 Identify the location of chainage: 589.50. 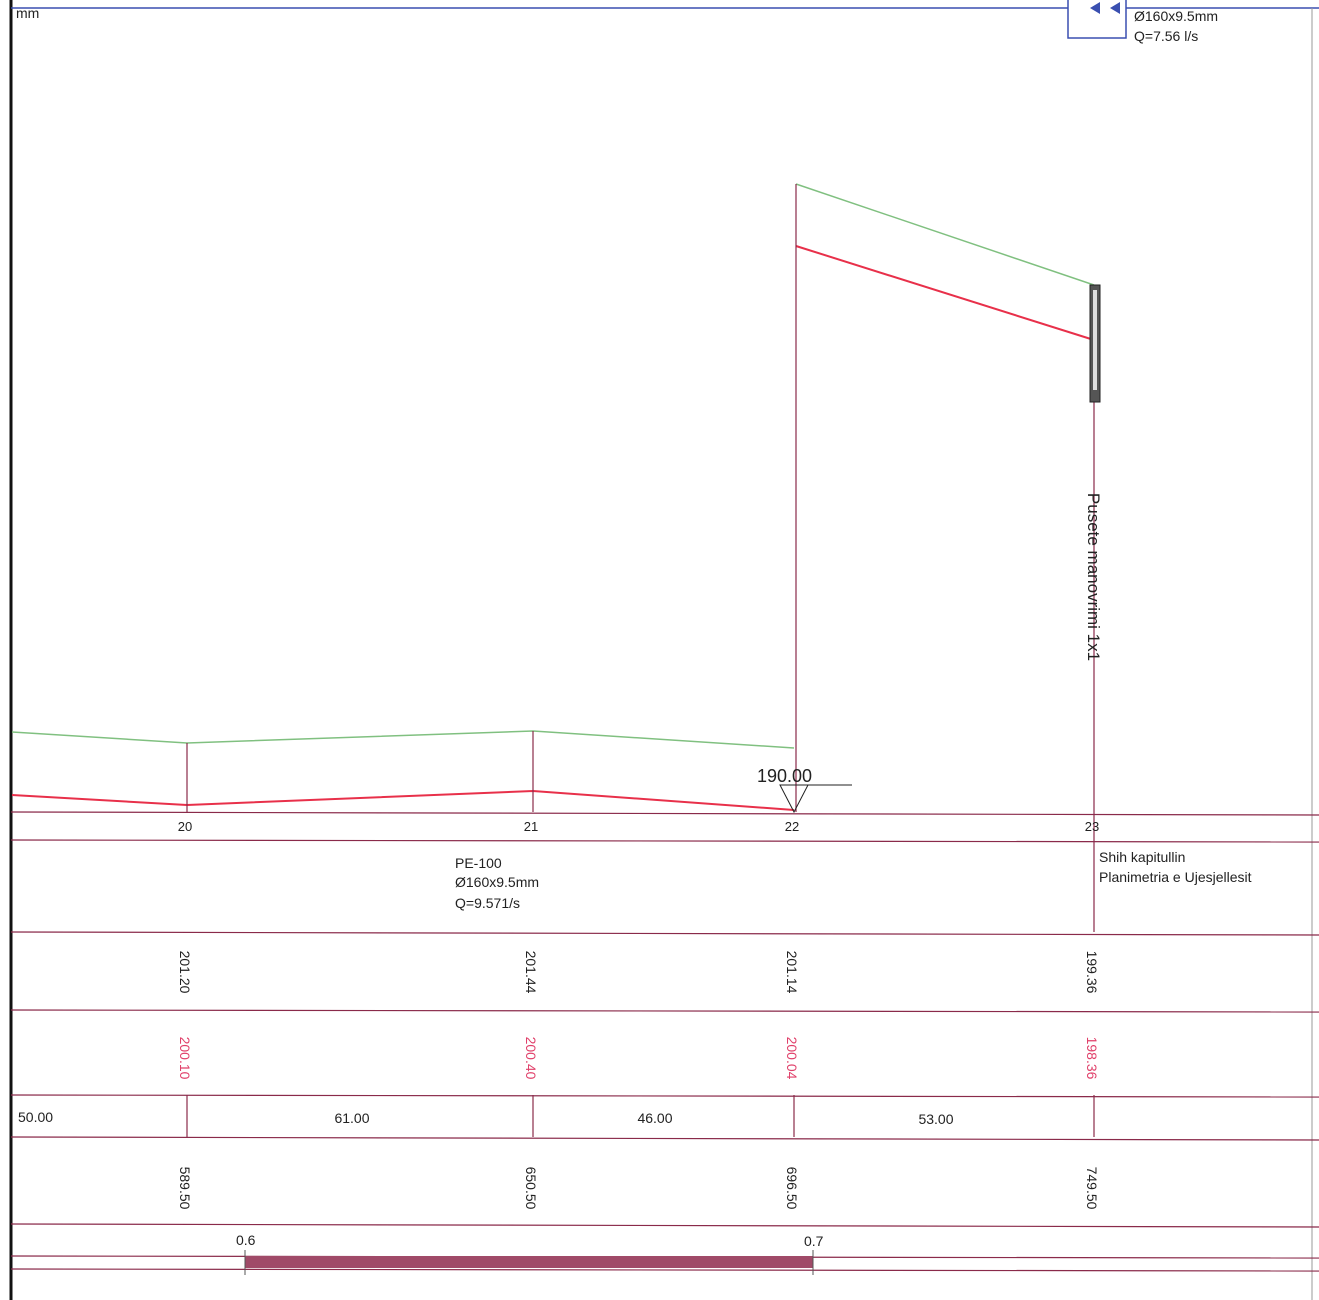
(185, 1188).